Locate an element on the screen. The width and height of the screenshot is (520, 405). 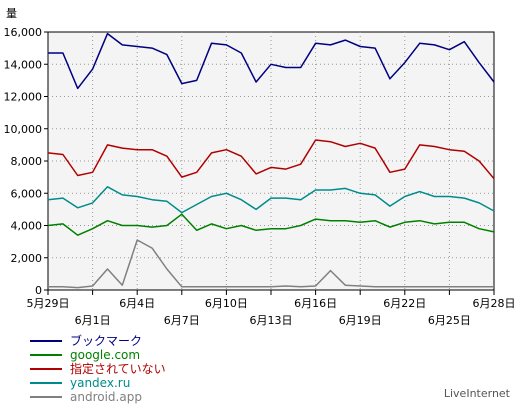
x-tick-label: 6月13日 is located at coordinates (271, 320).